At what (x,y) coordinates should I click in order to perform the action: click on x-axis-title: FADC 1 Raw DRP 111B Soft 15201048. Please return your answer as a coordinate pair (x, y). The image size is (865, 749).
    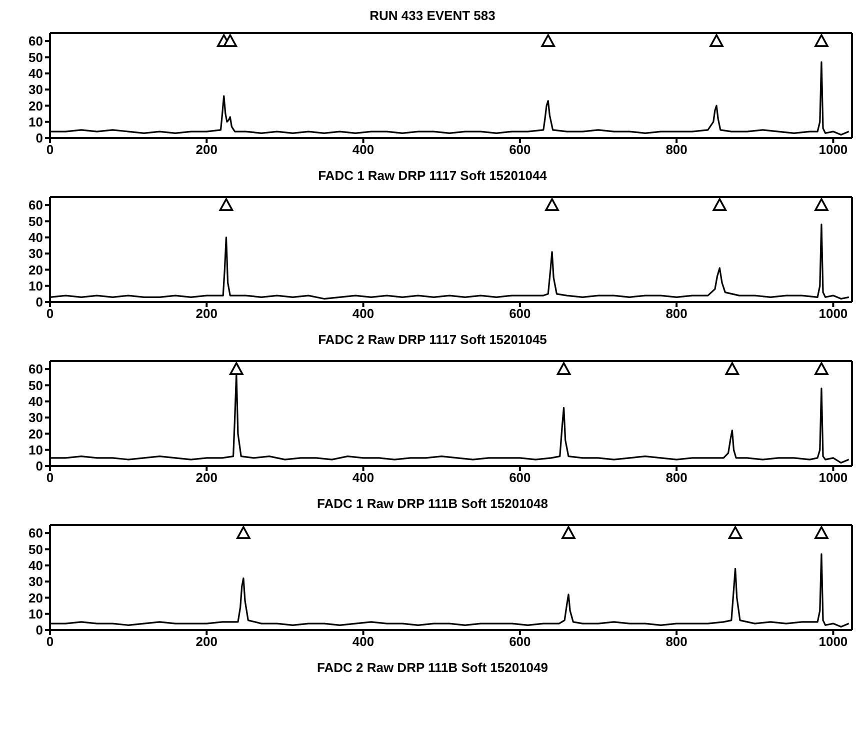
    Looking at the image, I should click on (432, 504).